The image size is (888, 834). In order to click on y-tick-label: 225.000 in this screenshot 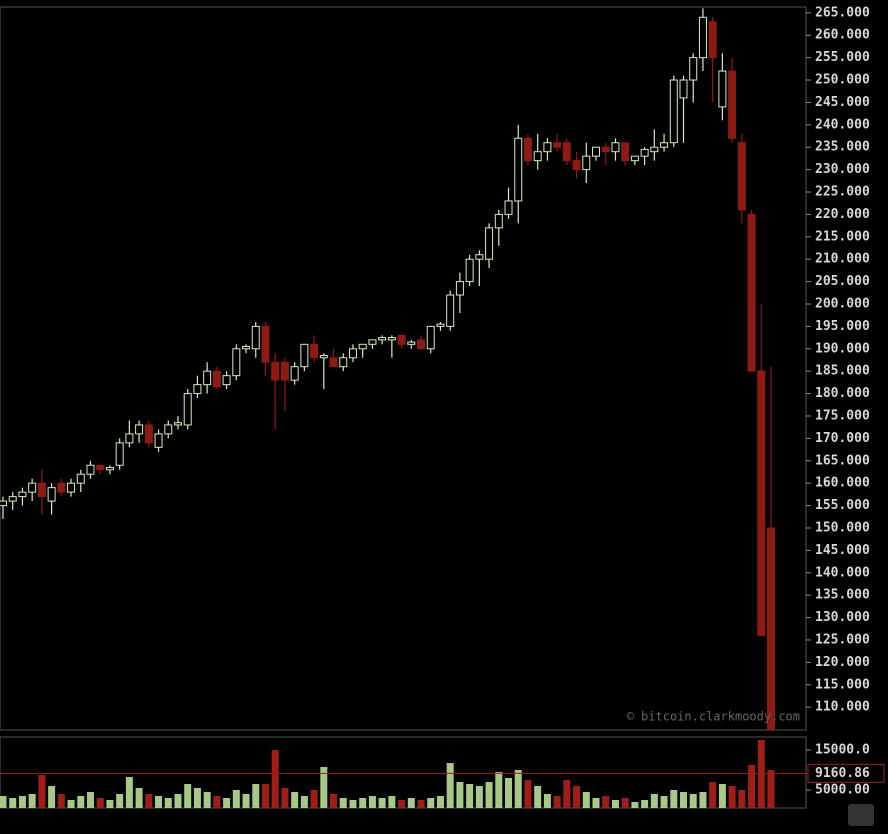, I will do `click(842, 192)`.